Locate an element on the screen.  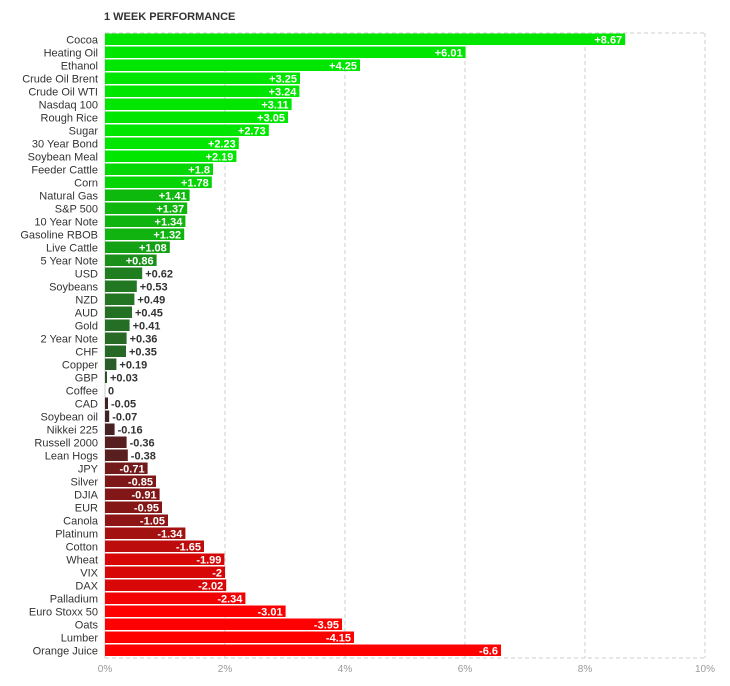
category-label: EUR is located at coordinates (86, 508).